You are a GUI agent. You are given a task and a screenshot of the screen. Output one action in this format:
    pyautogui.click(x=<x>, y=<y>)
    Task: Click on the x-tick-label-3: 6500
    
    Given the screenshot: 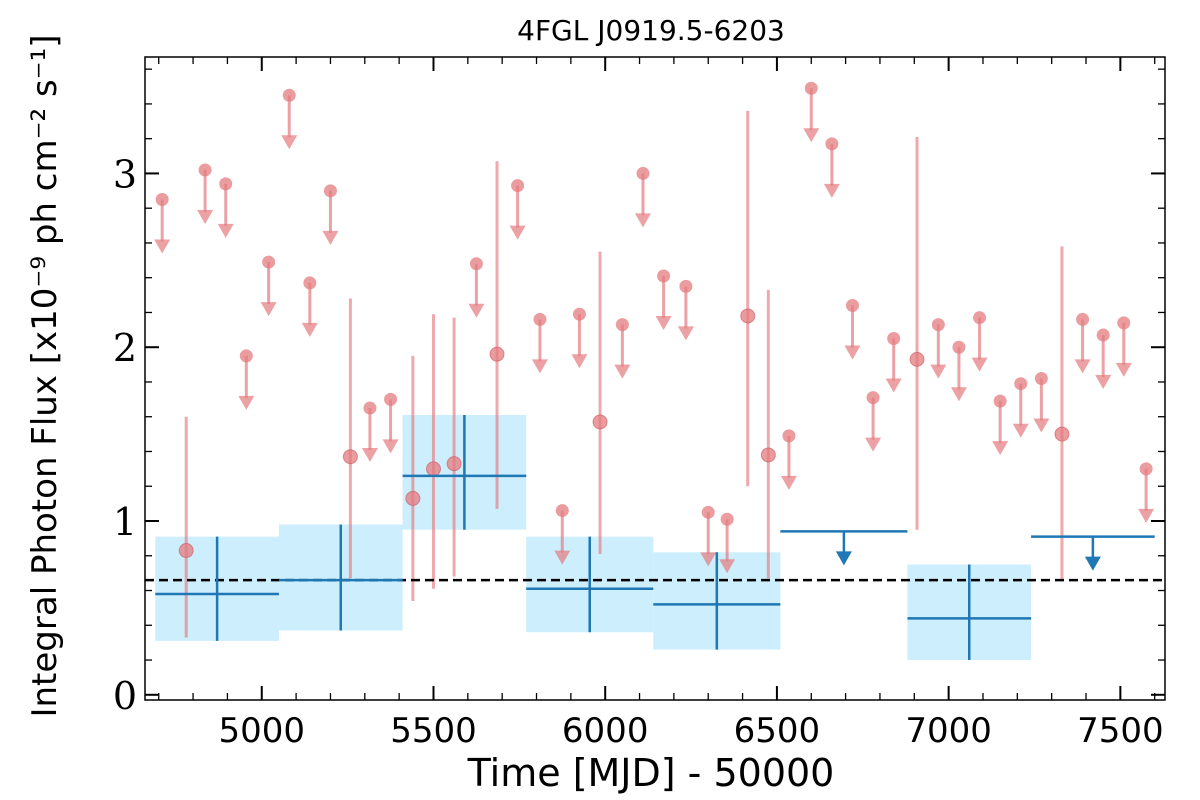 What is the action you would take?
    pyautogui.click(x=777, y=731)
    